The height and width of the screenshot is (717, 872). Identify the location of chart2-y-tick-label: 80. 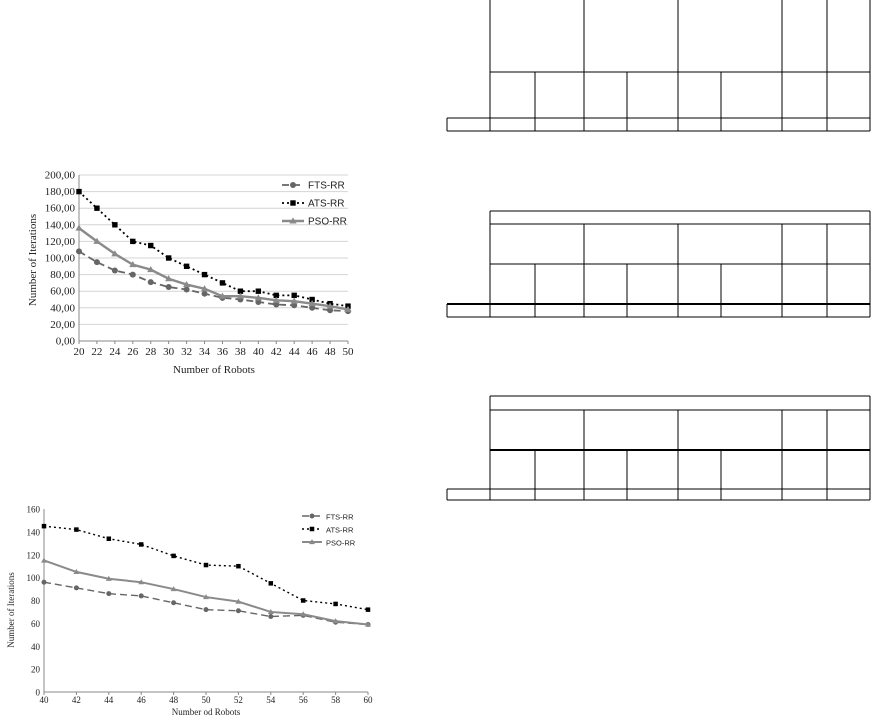
(36, 601).